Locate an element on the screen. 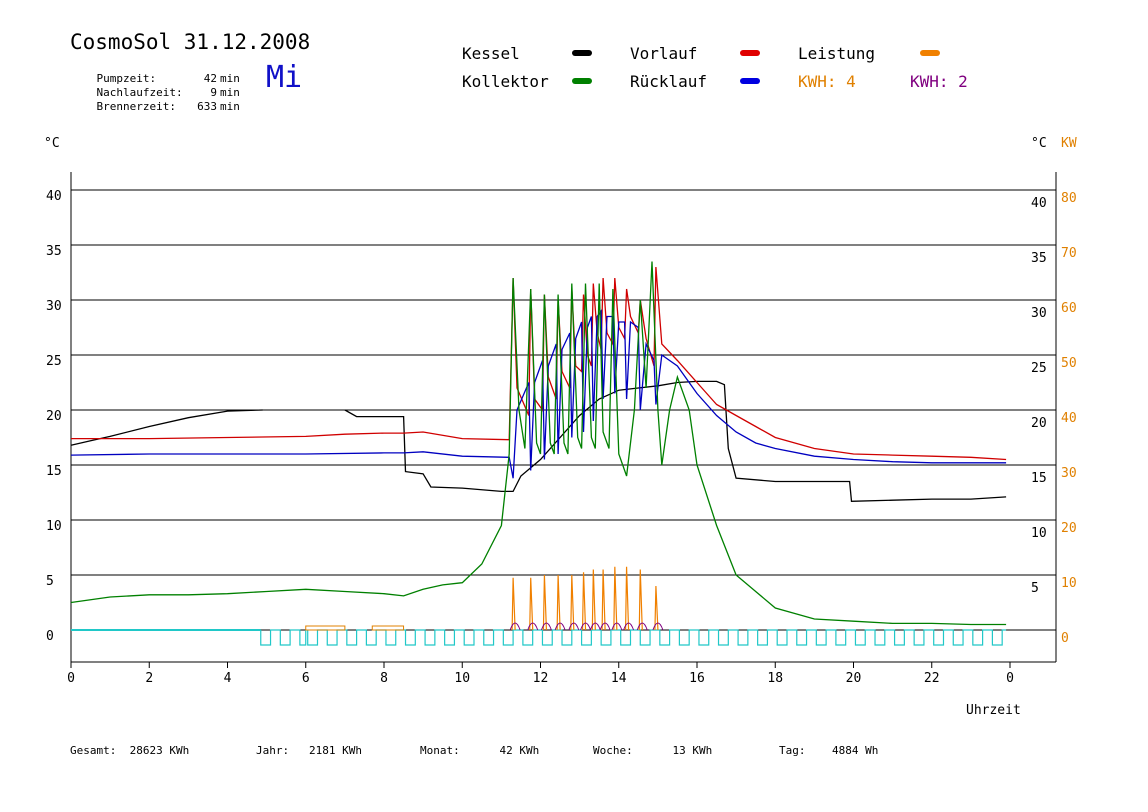  chart-title: CosmoSol 31.12.2008 is located at coordinates (190, 42).